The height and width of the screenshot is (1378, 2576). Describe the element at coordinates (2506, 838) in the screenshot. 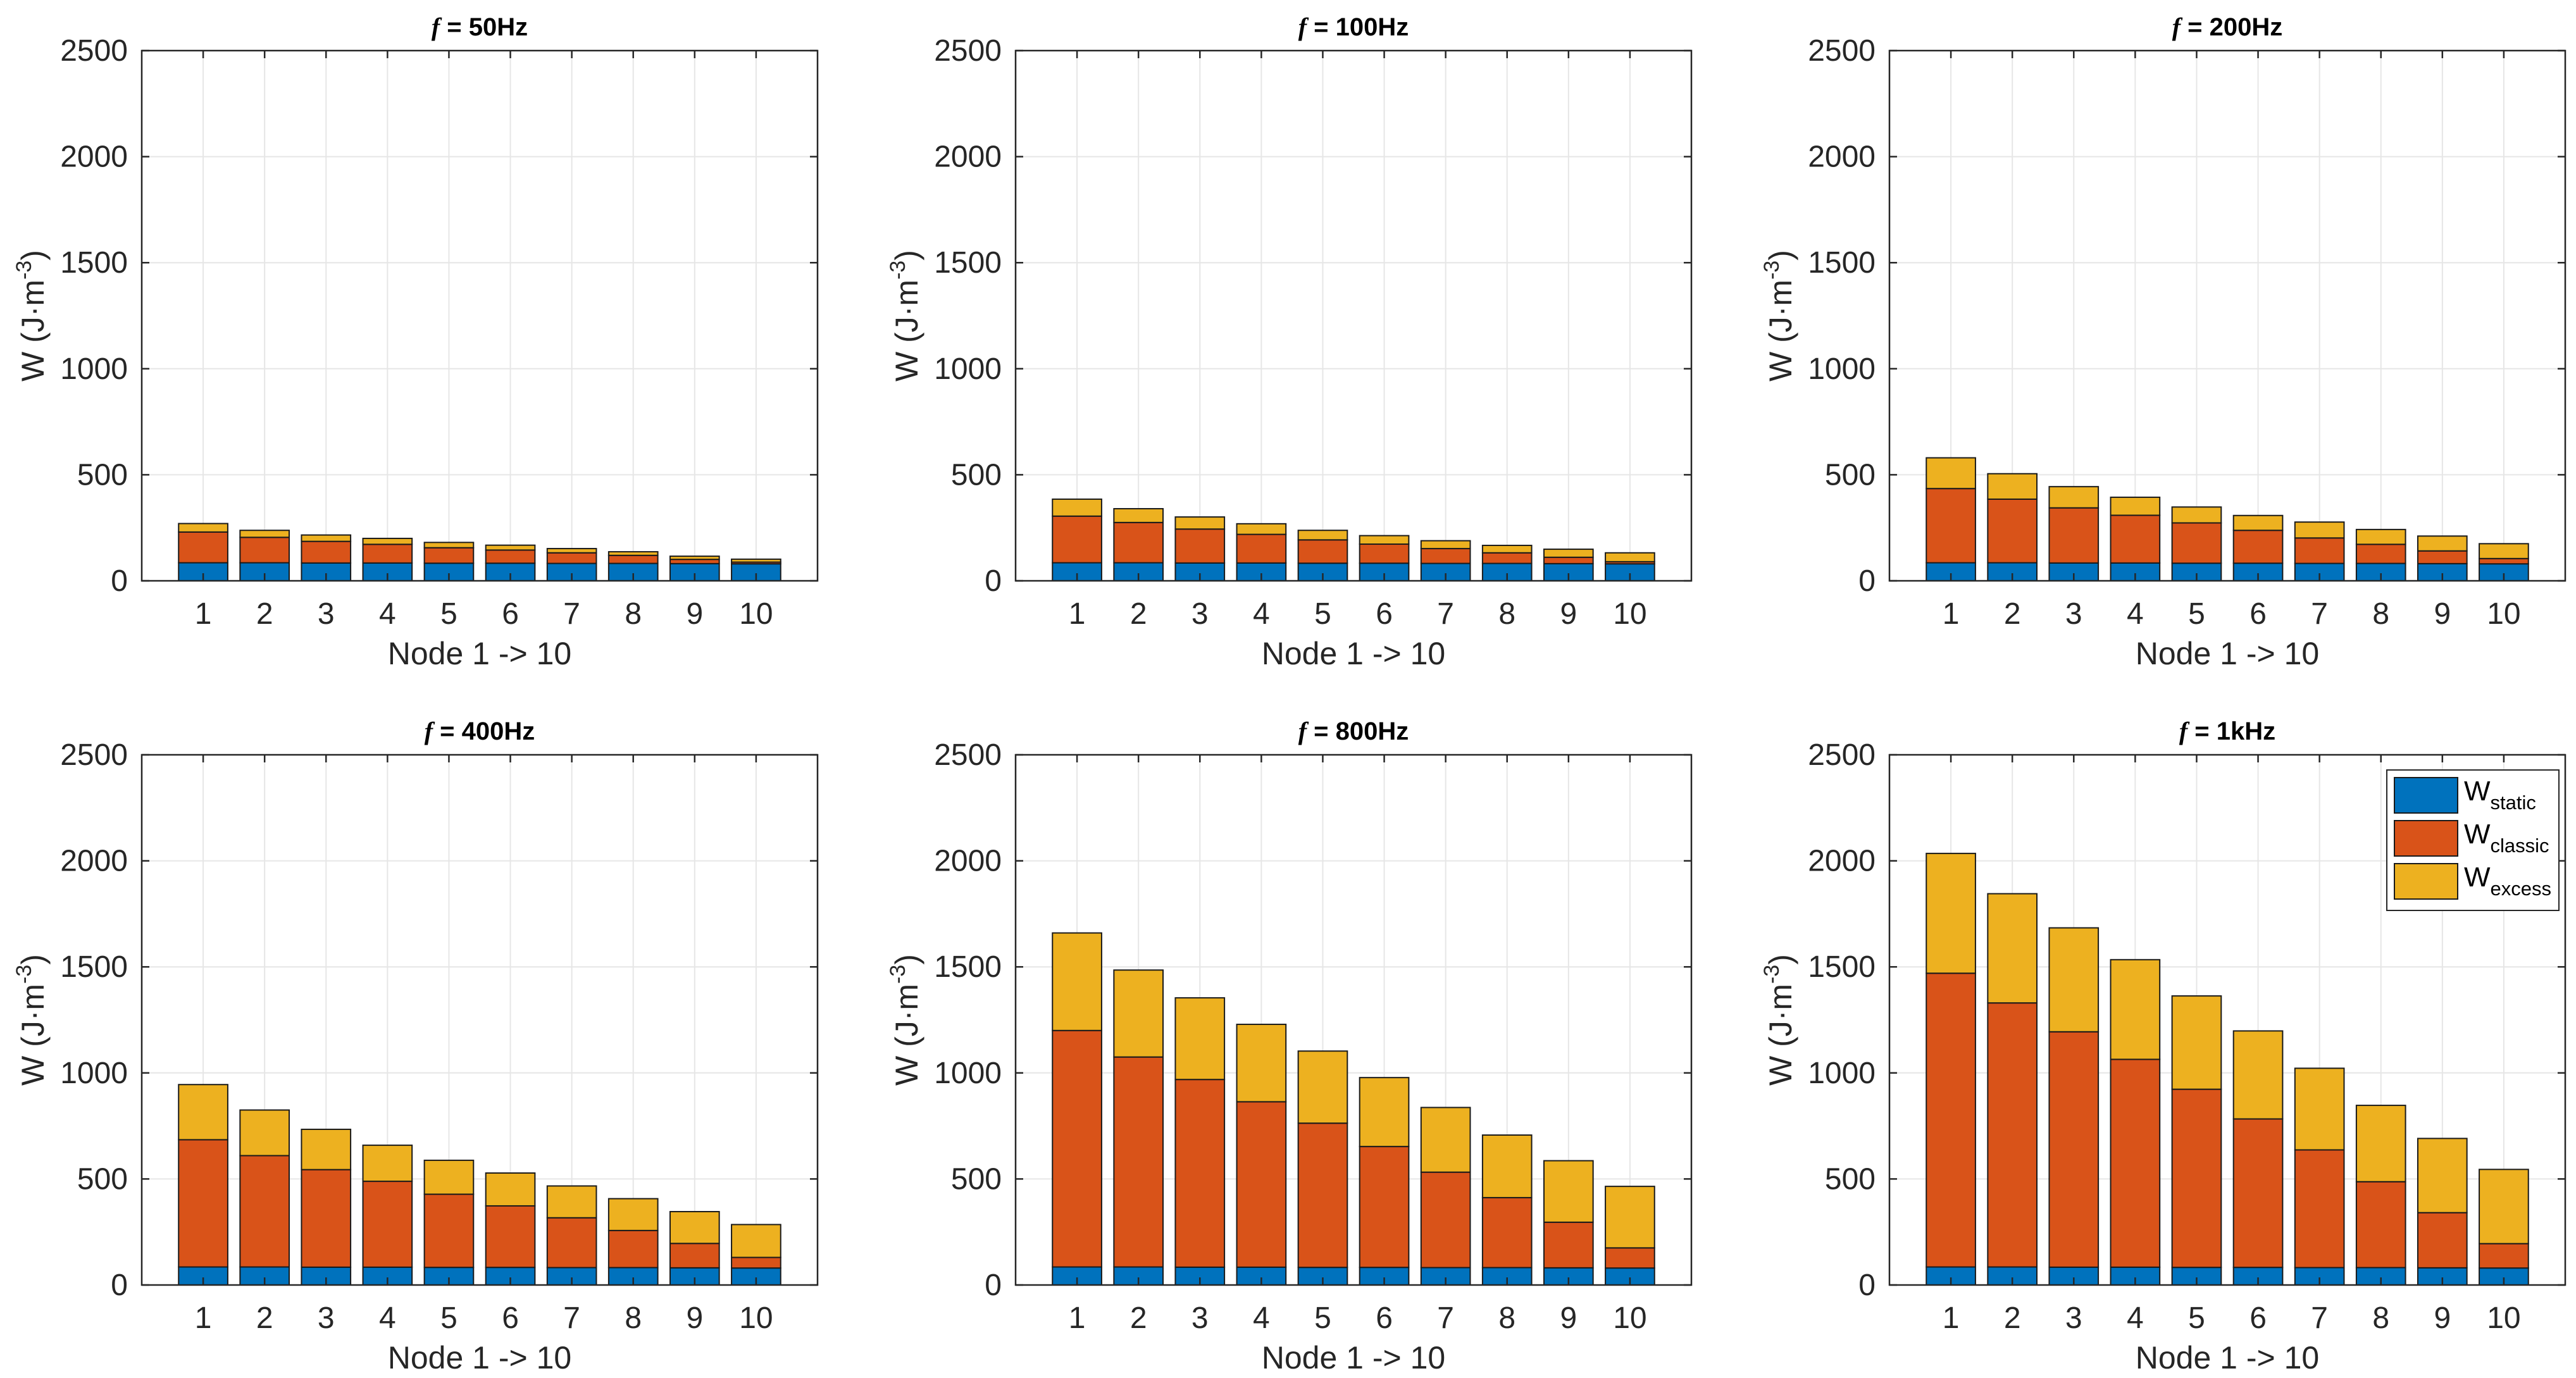

I see `legend-label-classic: Wclassic` at that location.